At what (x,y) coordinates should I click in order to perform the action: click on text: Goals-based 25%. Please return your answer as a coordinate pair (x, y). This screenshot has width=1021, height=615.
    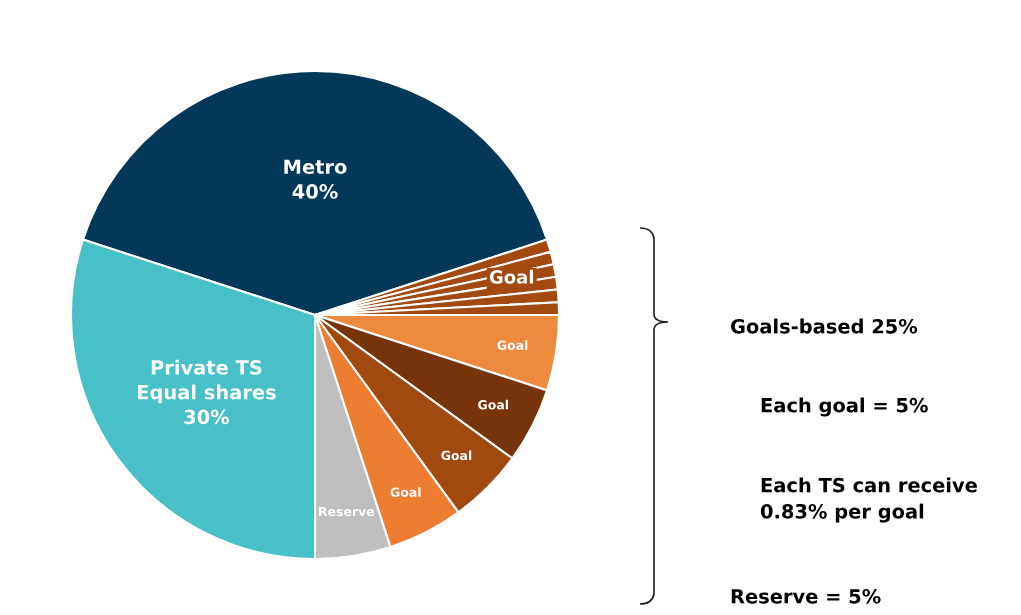
    Looking at the image, I should click on (824, 326).